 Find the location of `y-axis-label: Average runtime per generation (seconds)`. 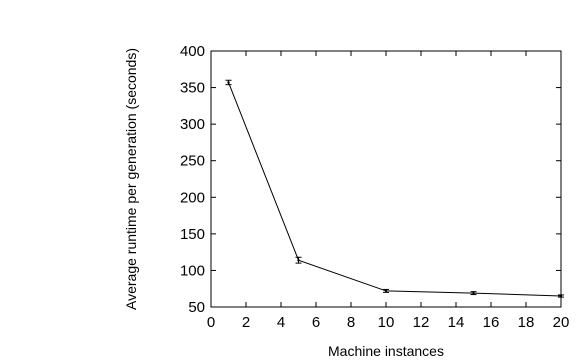

y-axis-label: Average runtime per generation (seconds) is located at coordinates (131, 179).